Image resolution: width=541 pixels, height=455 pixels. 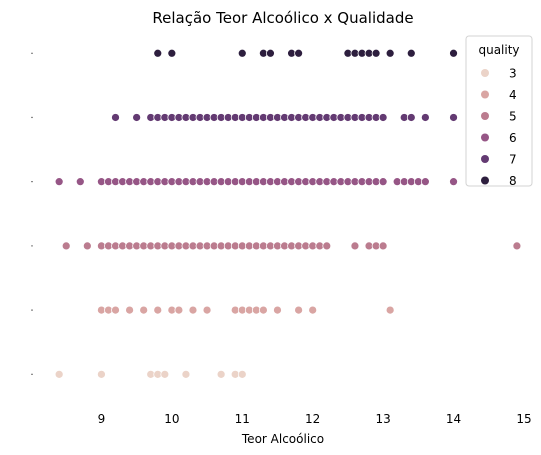 I want to click on x-tick-label: 12, so click(x=312, y=419).